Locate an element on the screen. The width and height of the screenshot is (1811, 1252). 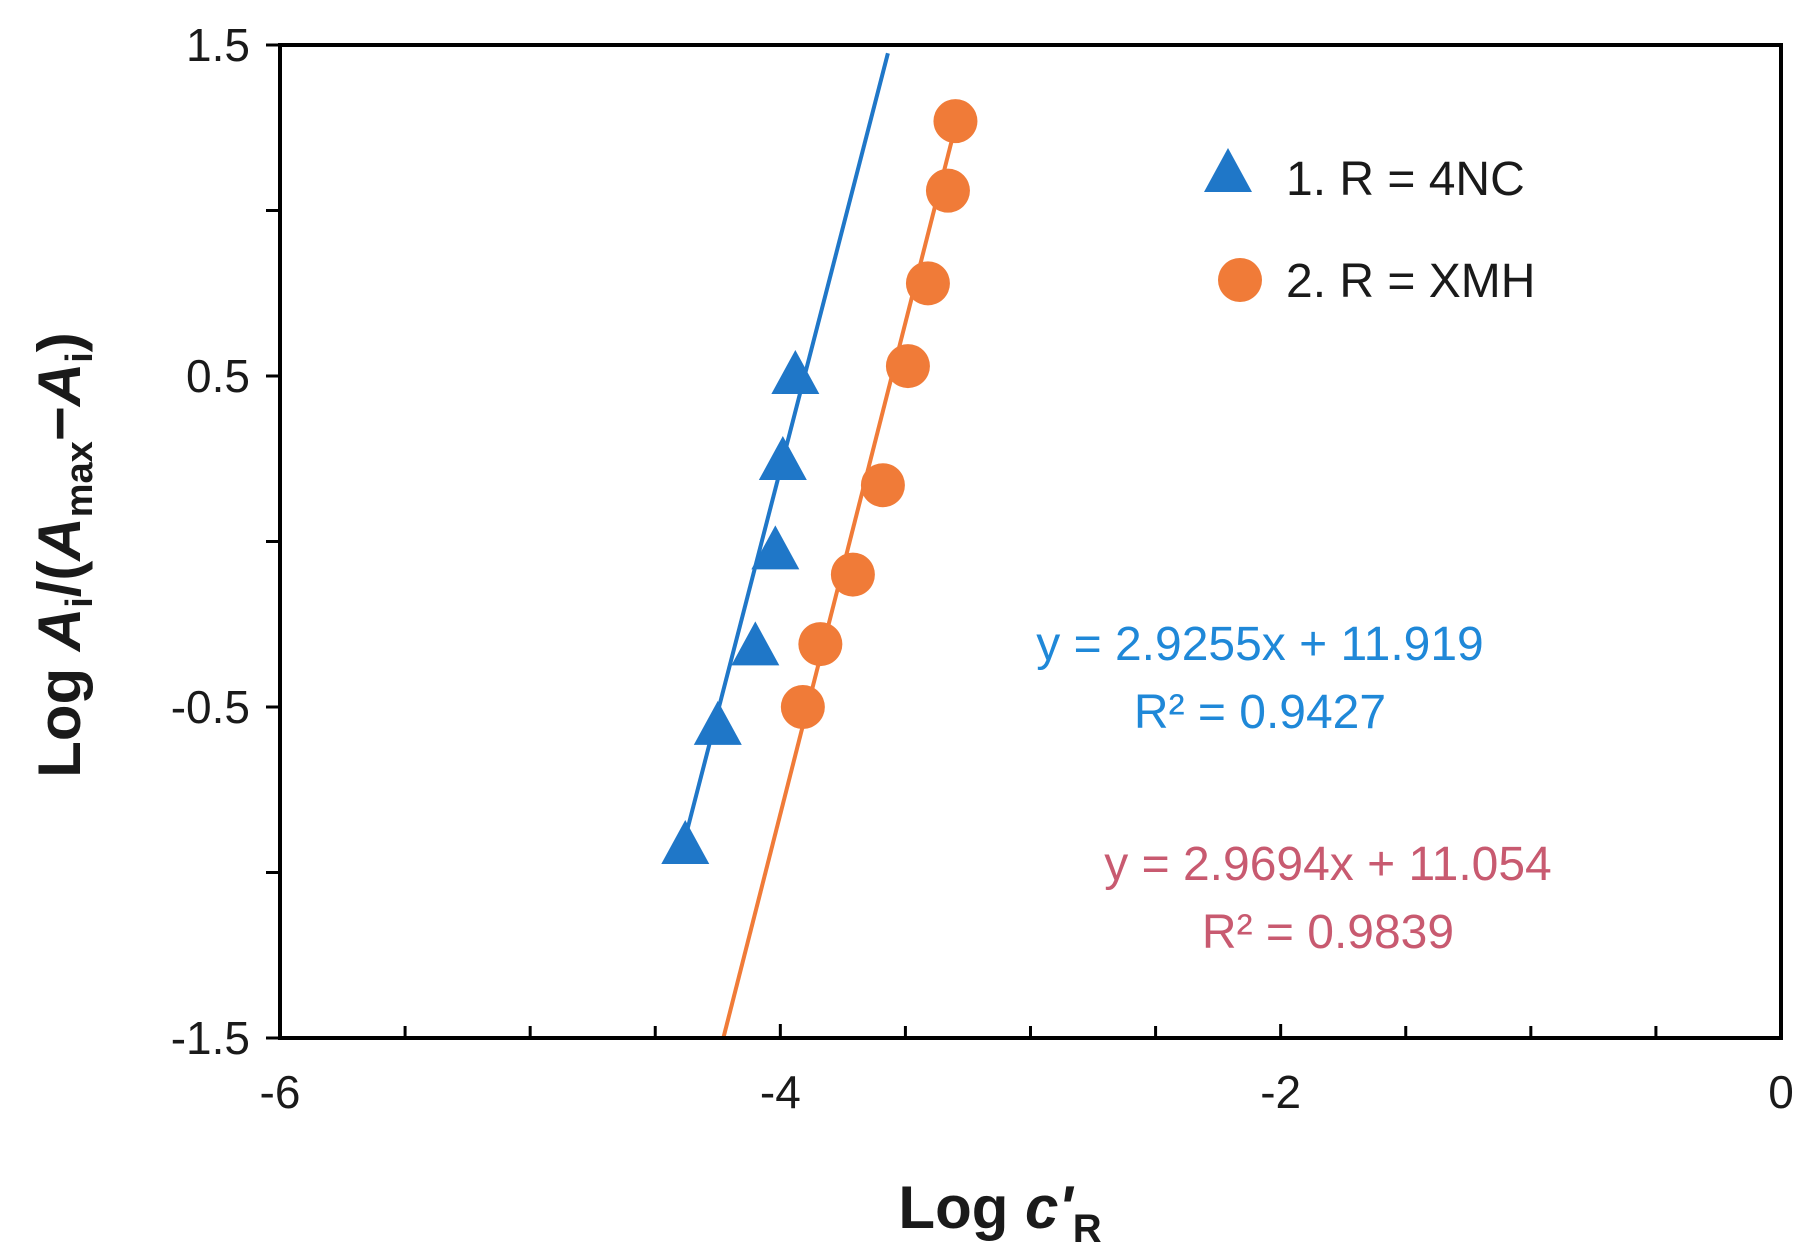
y-axis-title-a1-sub: i is located at coordinates (80, 602).